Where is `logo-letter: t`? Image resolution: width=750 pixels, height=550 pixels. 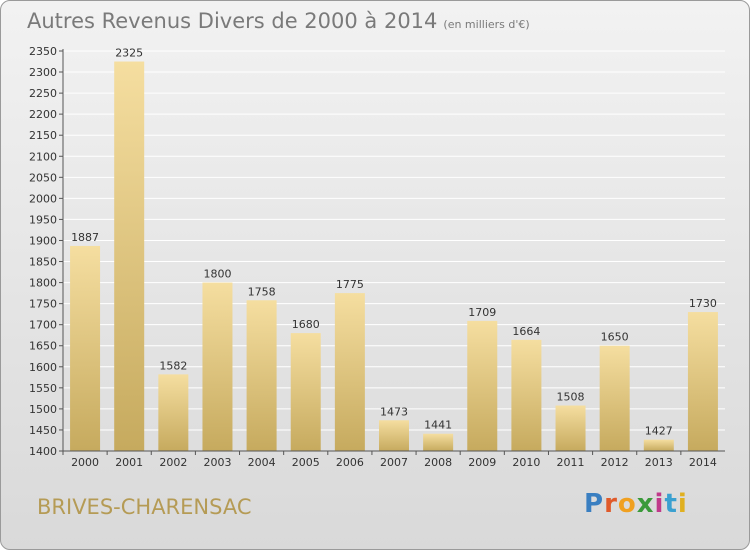 logo-letter: t is located at coordinates (671, 504).